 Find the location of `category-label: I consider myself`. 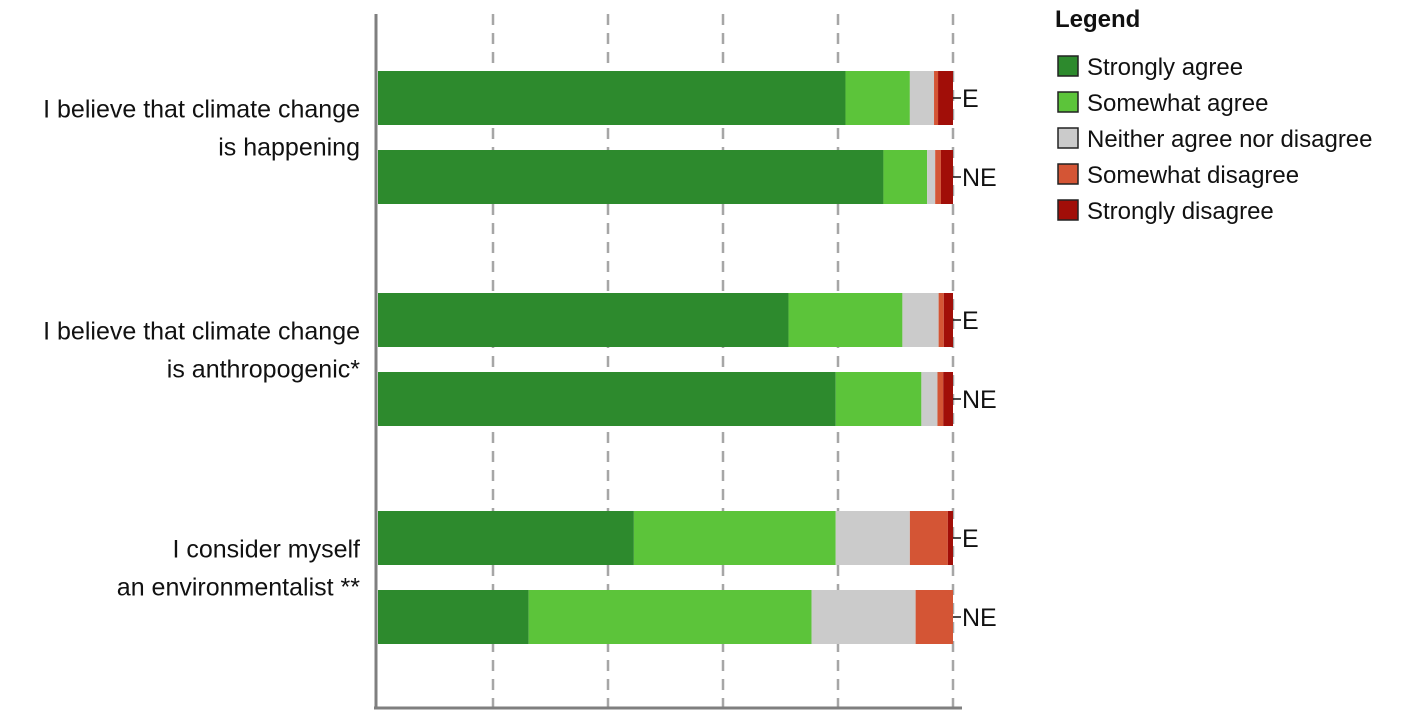

category-label: I consider myself is located at coordinates (266, 550).